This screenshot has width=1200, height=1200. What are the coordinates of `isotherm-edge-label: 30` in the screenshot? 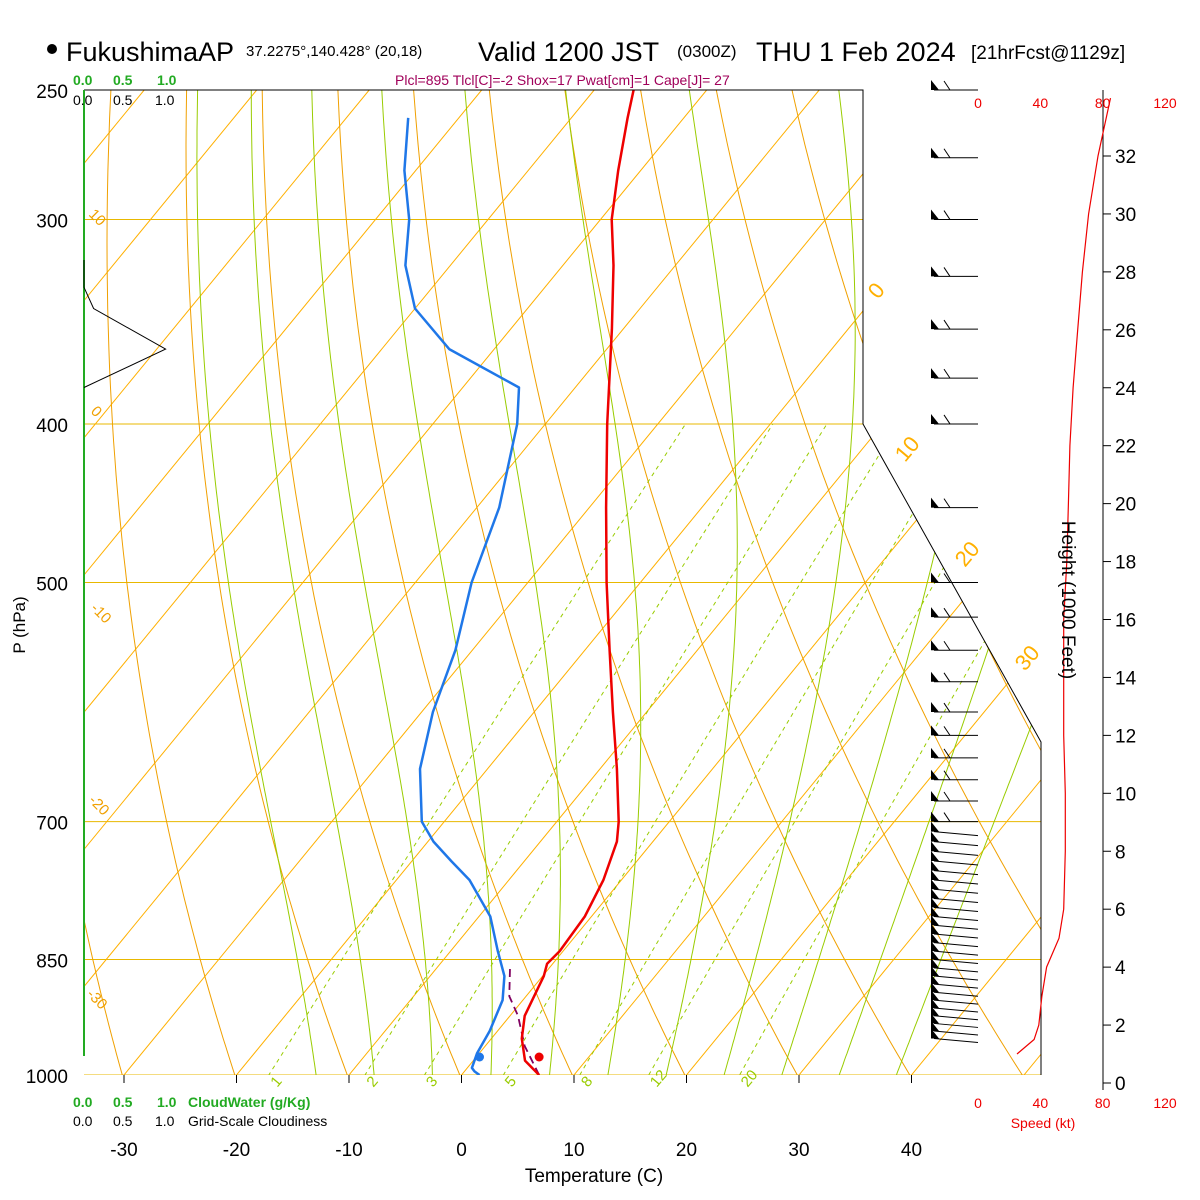 It's located at (1027, 657).